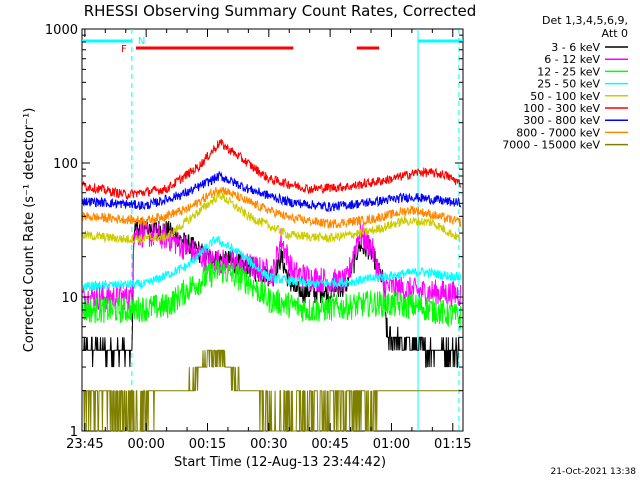  What do you see at coordinates (561, 108) in the screenshot?
I see `legend-entry: 100 - 300 keV` at bounding box center [561, 108].